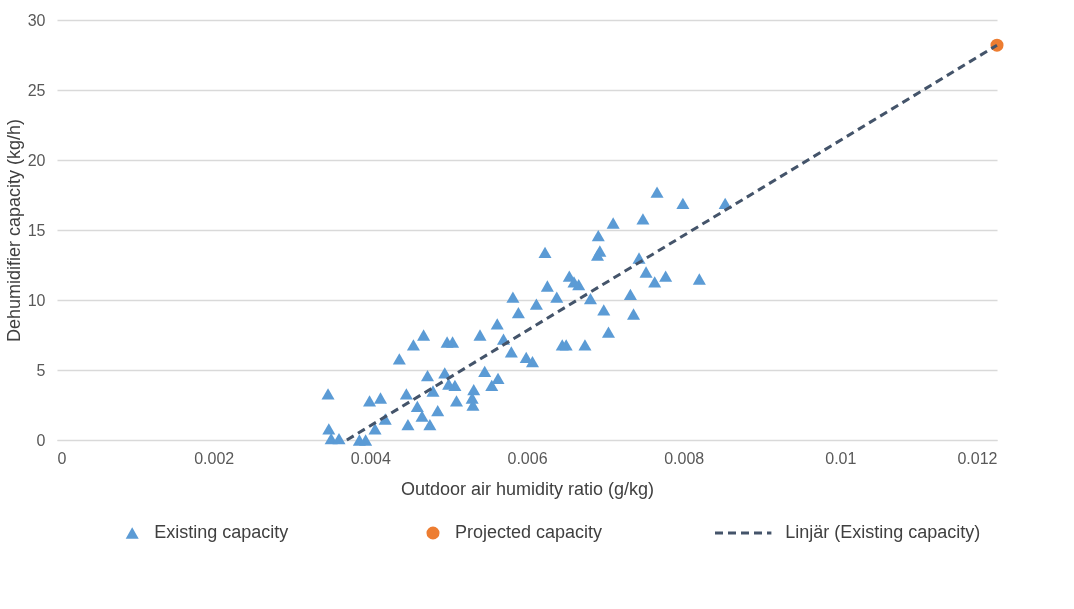 The height and width of the screenshot is (609, 1074). Describe the element at coordinates (62, 458) in the screenshot. I see `x-tick-label: 0` at that location.